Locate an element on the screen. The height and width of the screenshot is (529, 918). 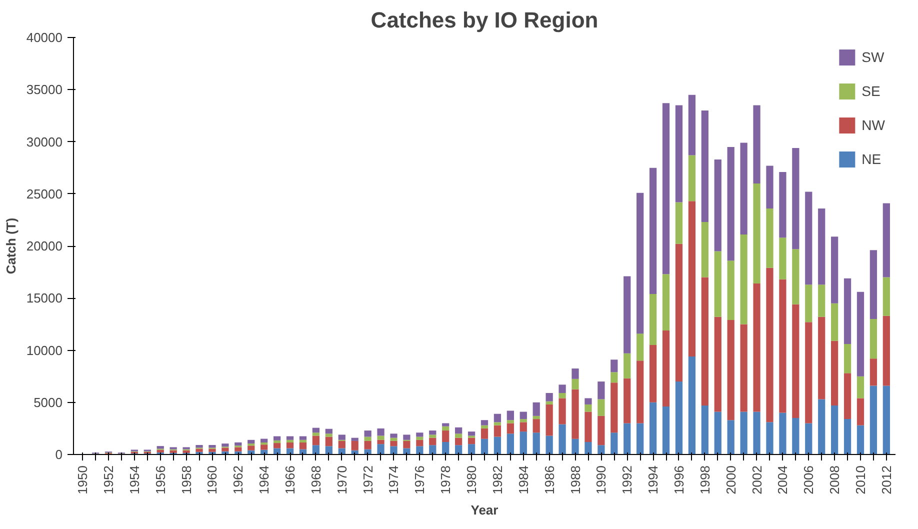
x-tick-label: 2000 is located at coordinates (730, 480).